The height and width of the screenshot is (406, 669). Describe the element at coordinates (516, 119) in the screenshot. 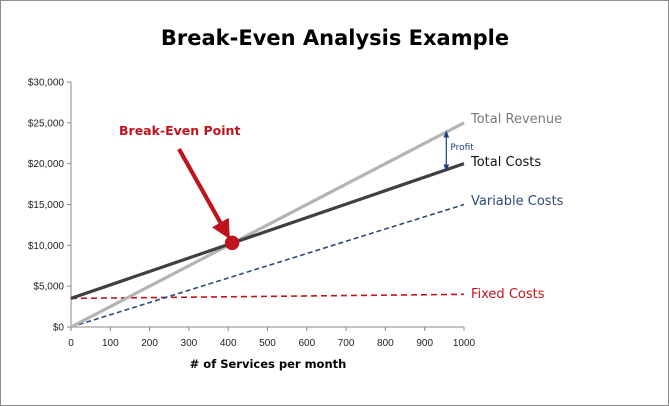

I see `series-label-total-revenue: Total Revenue` at that location.